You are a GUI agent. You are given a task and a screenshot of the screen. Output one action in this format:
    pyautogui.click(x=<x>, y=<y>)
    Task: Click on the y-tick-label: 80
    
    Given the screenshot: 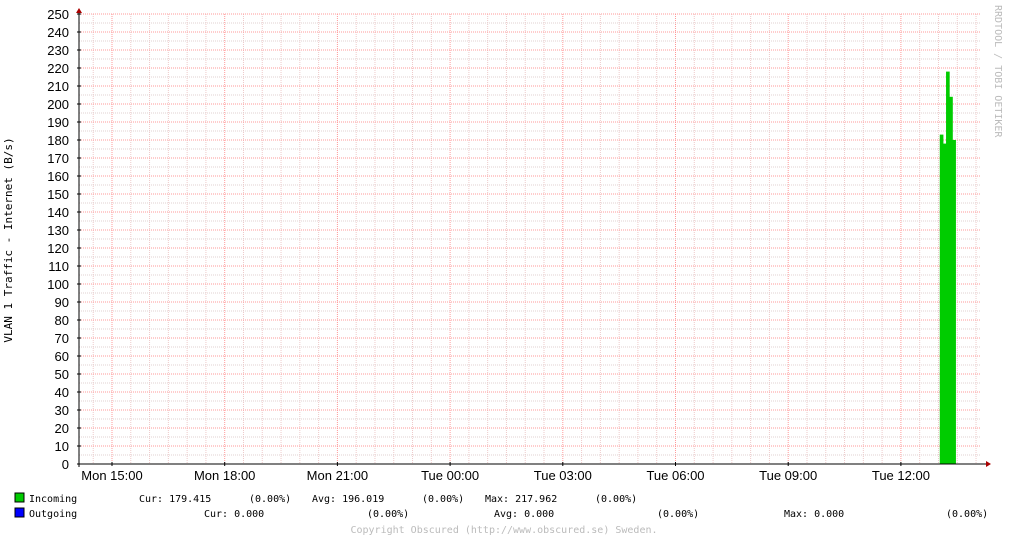 What is the action you would take?
    pyautogui.click(x=62, y=320)
    